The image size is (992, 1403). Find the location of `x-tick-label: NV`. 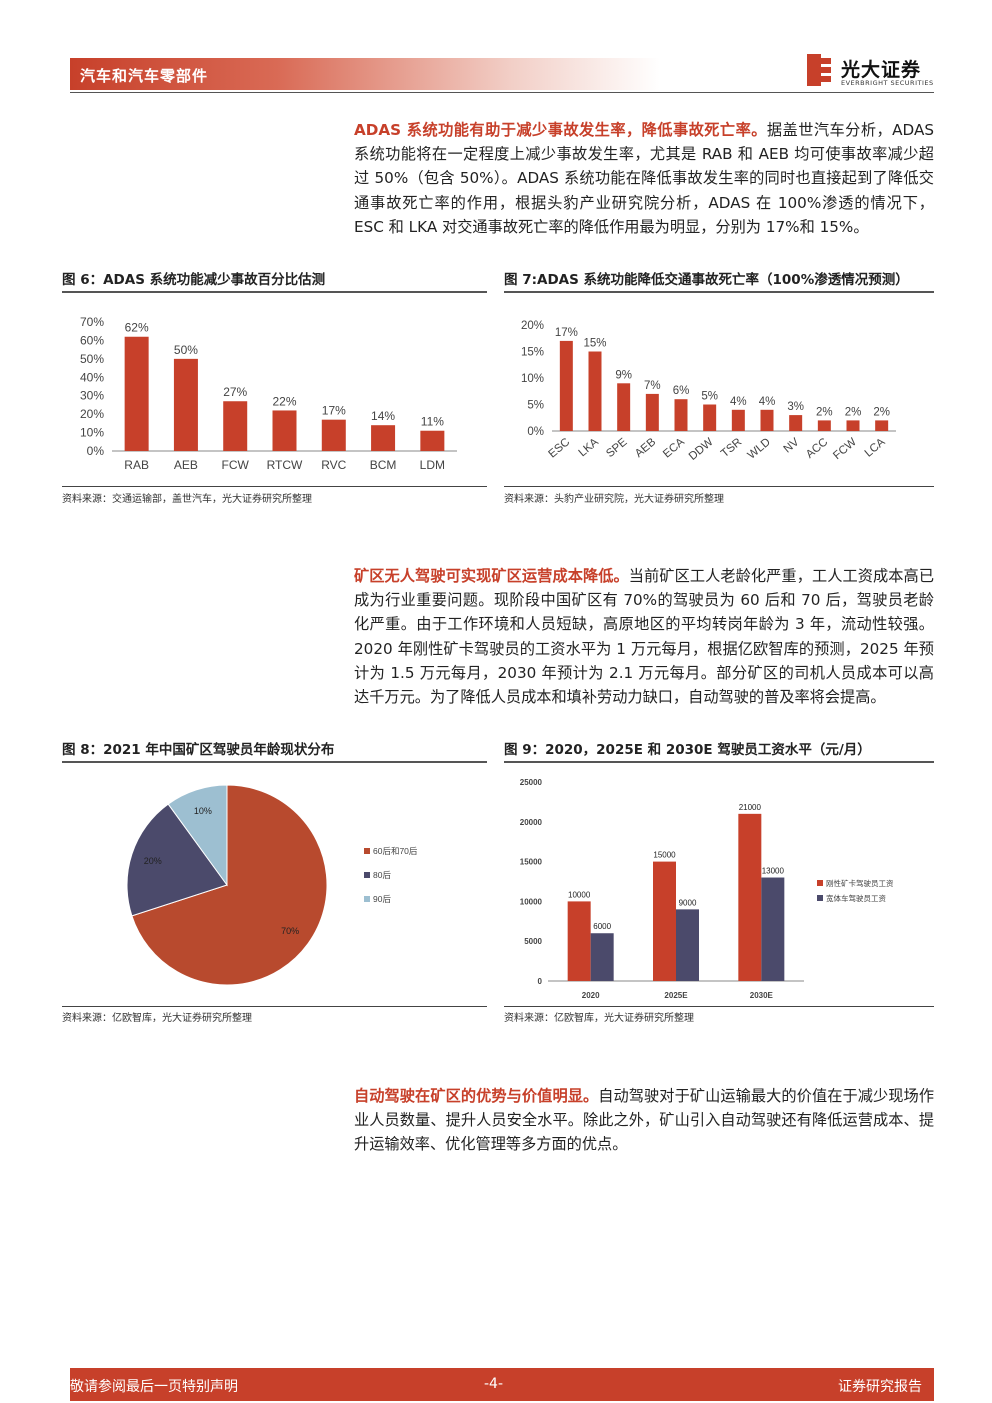

x-tick-label: NV is located at coordinates (792, 446).